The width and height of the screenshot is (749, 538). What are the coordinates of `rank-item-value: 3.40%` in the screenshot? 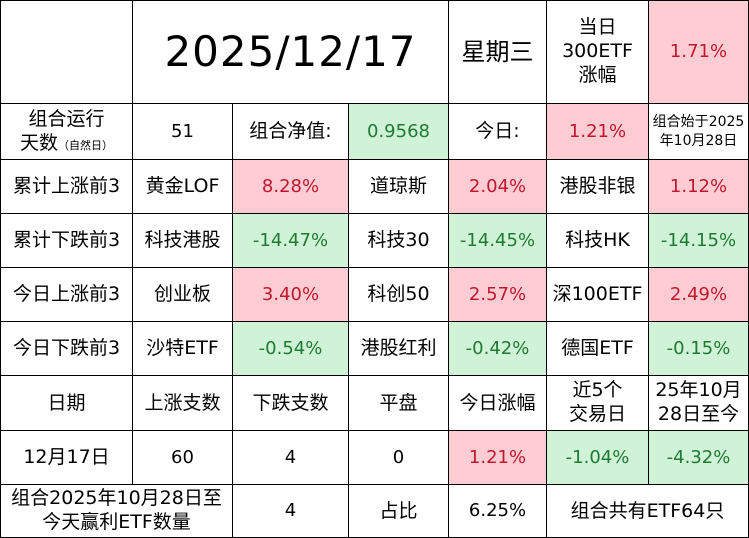 It's located at (290, 294).